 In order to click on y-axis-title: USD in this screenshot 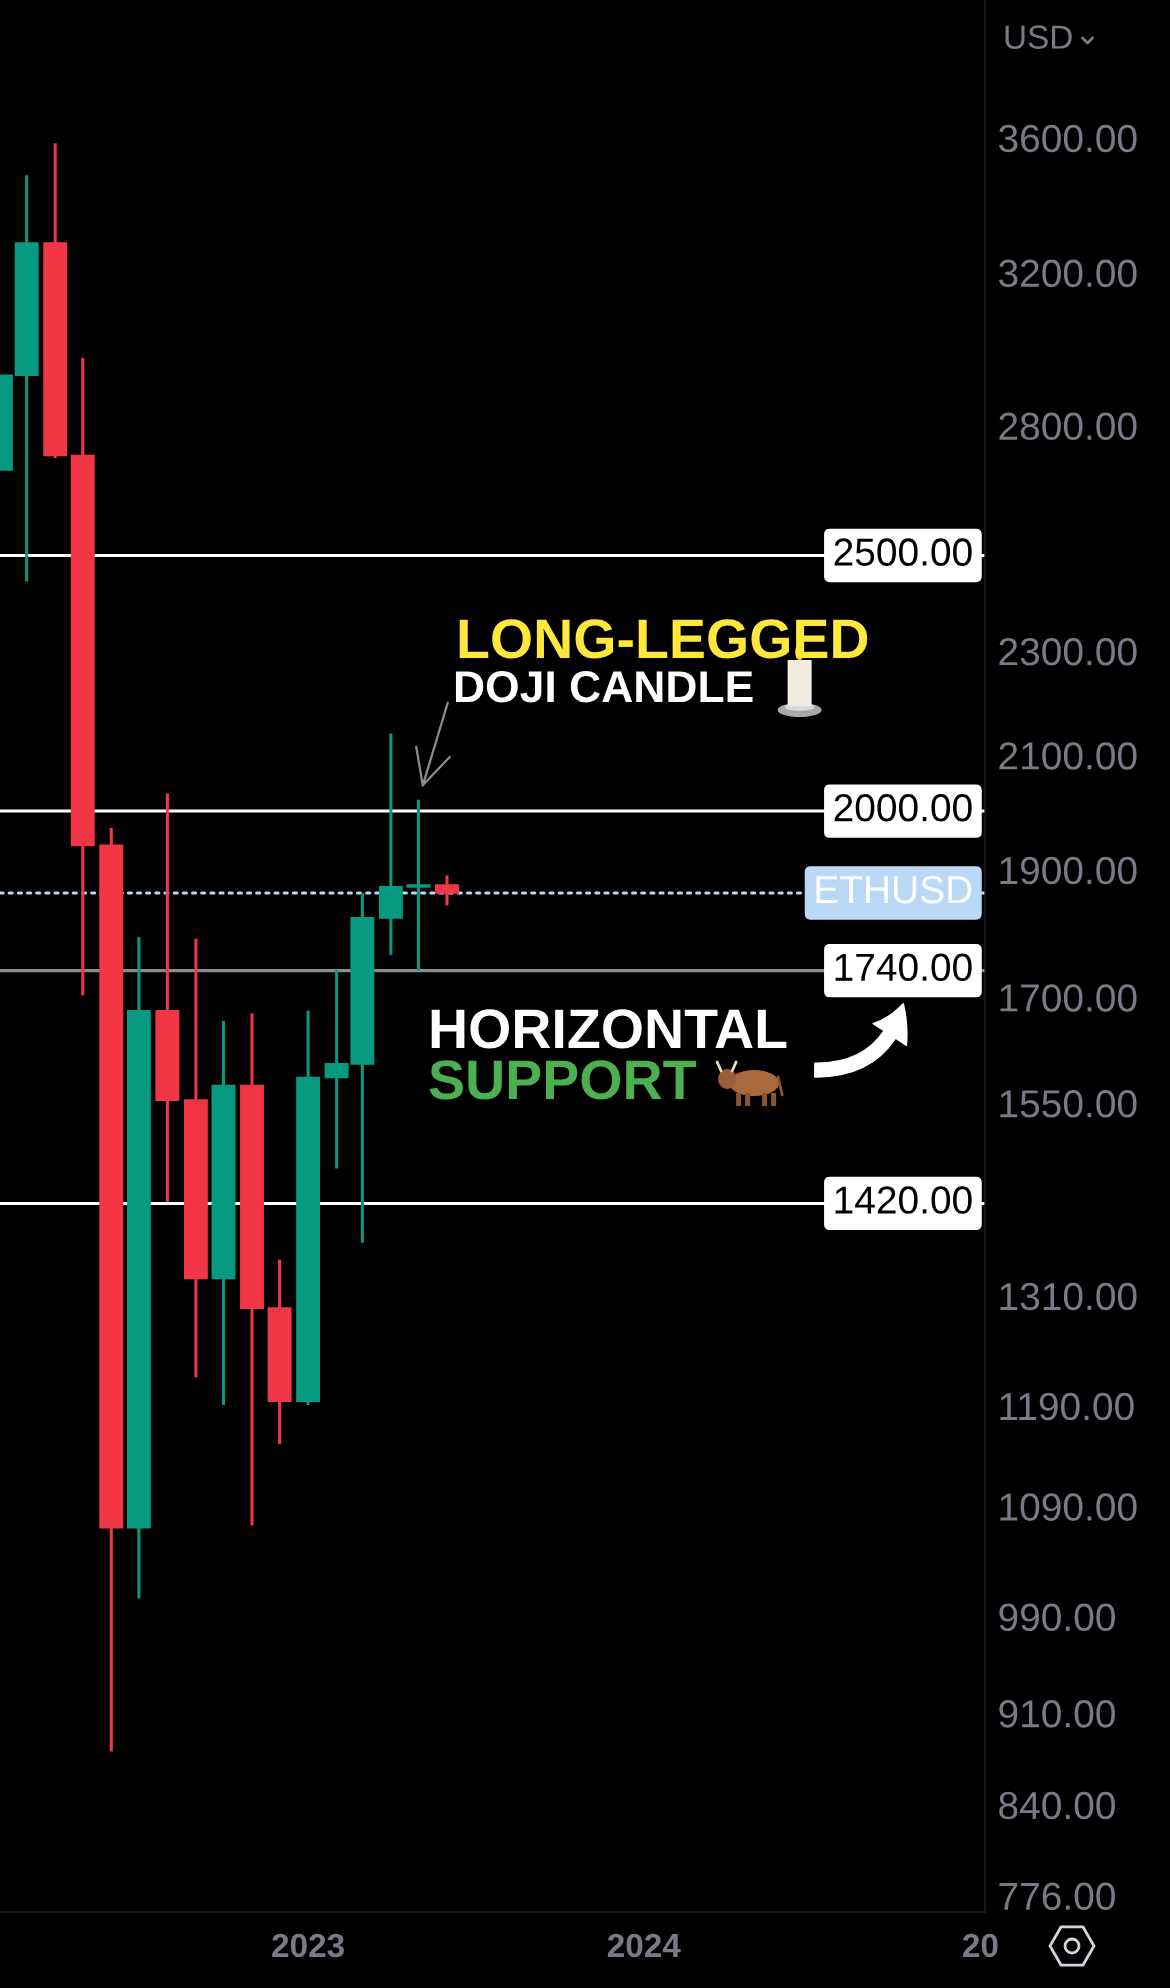, I will do `click(1038, 37)`.